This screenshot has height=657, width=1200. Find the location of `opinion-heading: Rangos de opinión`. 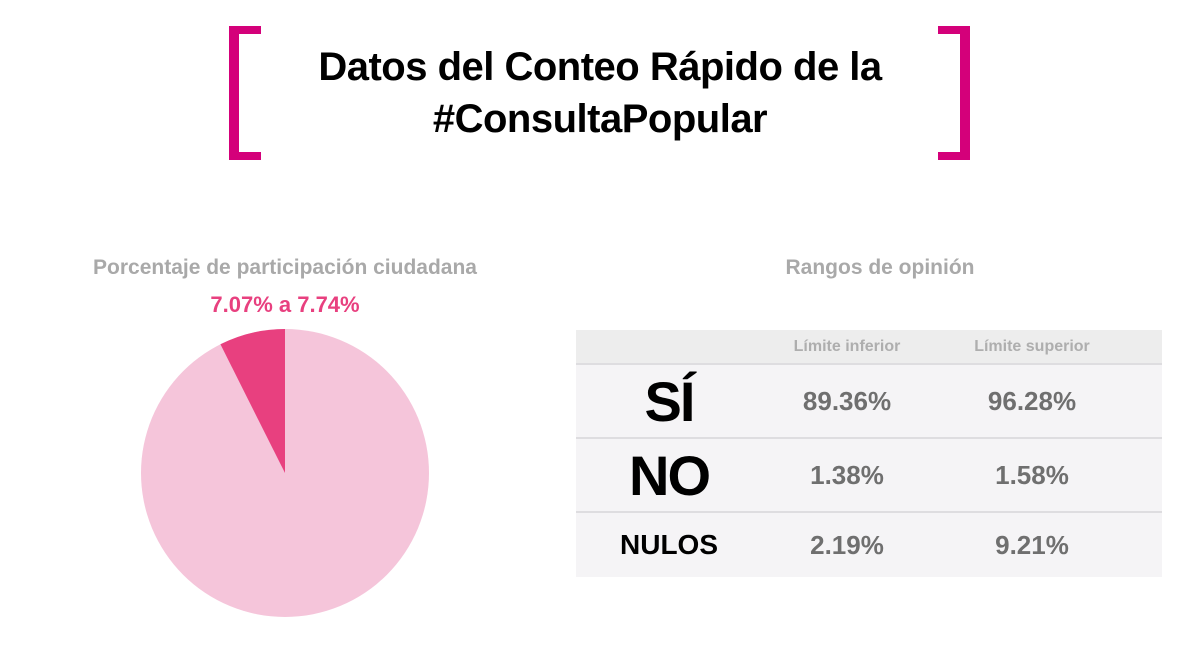

opinion-heading: Rangos de opinión is located at coordinates (880, 267).